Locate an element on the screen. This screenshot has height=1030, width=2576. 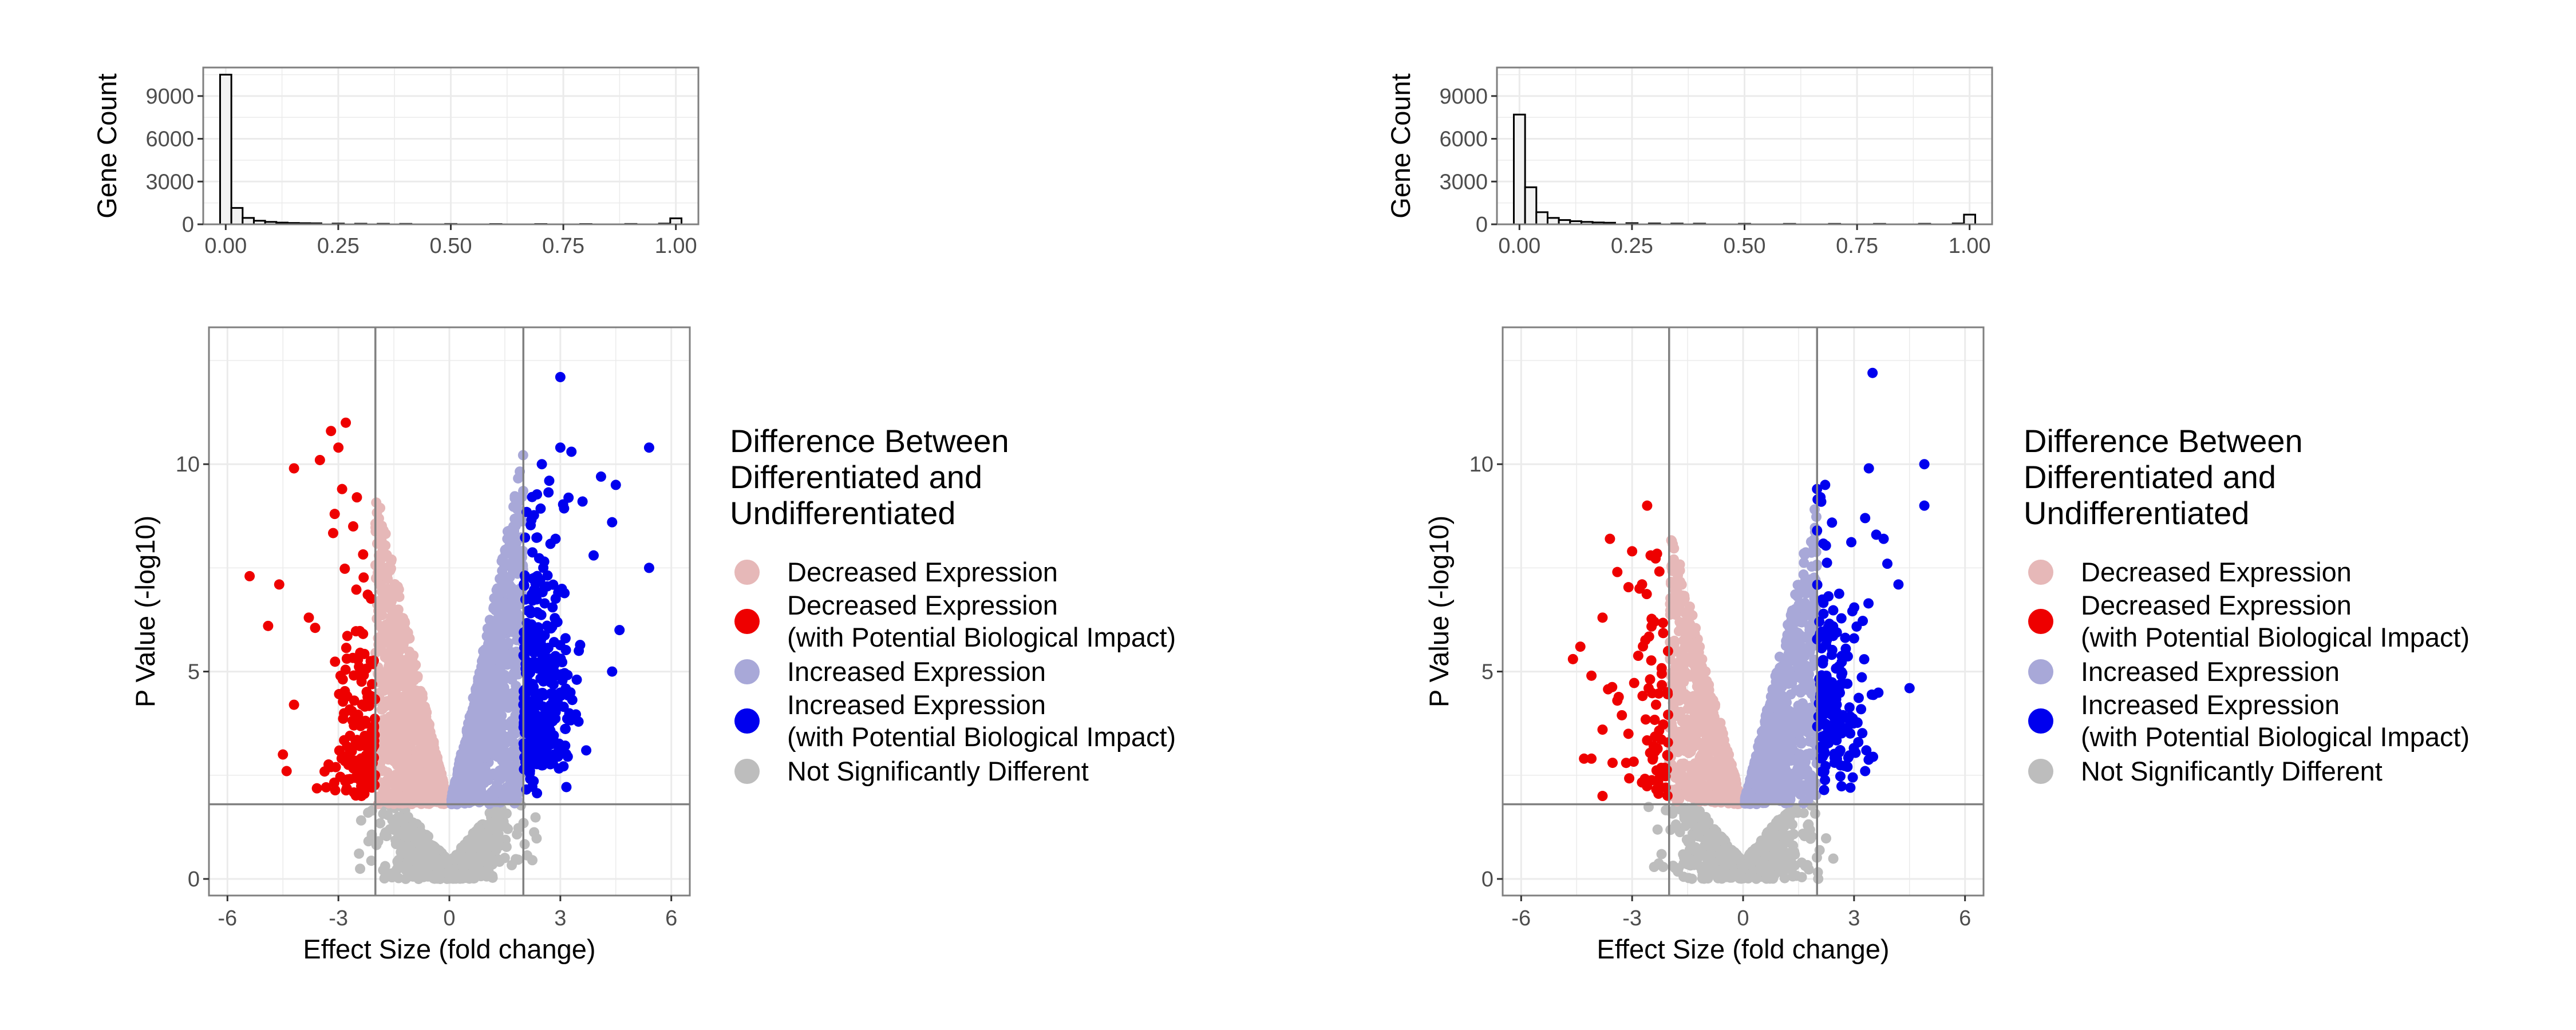
x-tick-label: 0.00 is located at coordinates (225, 246).